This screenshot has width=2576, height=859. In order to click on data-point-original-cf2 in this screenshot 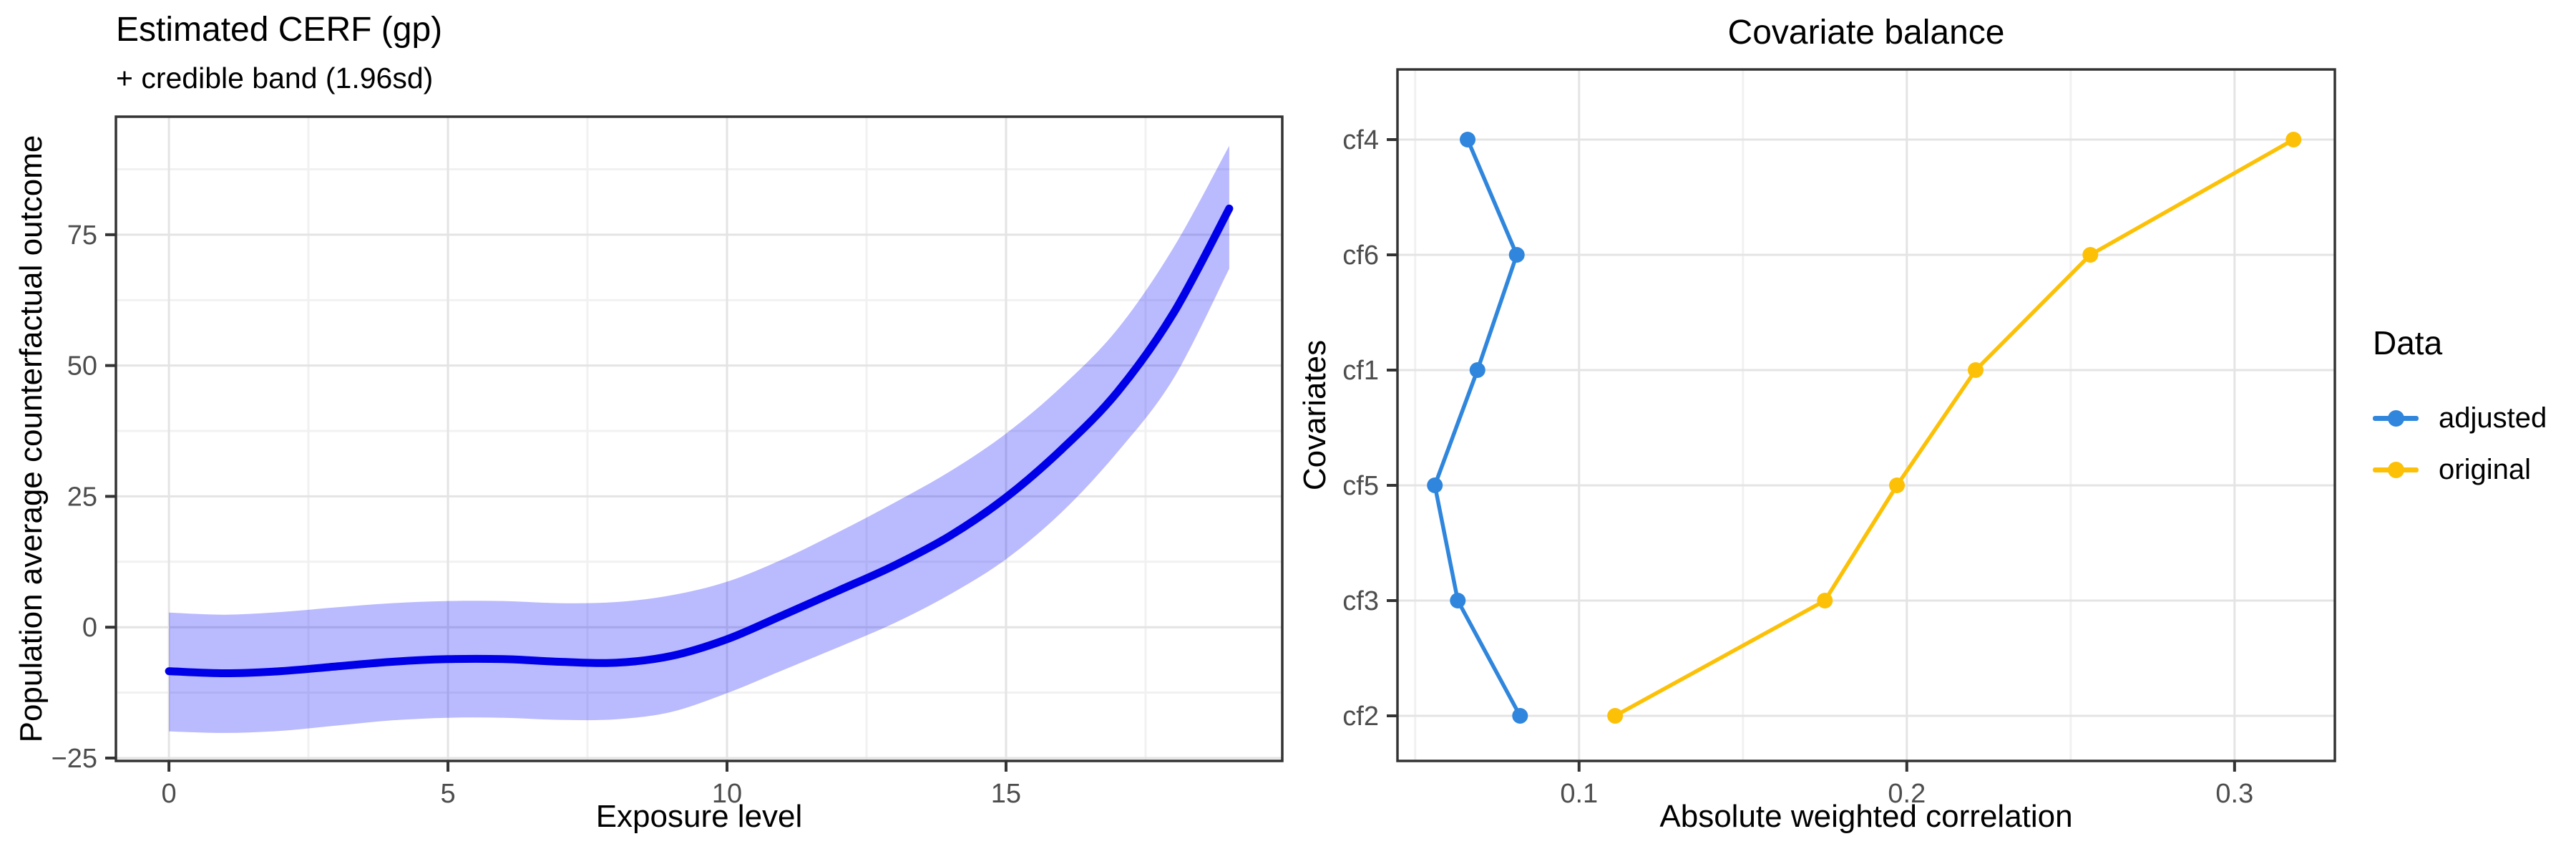, I will do `click(1615, 716)`.